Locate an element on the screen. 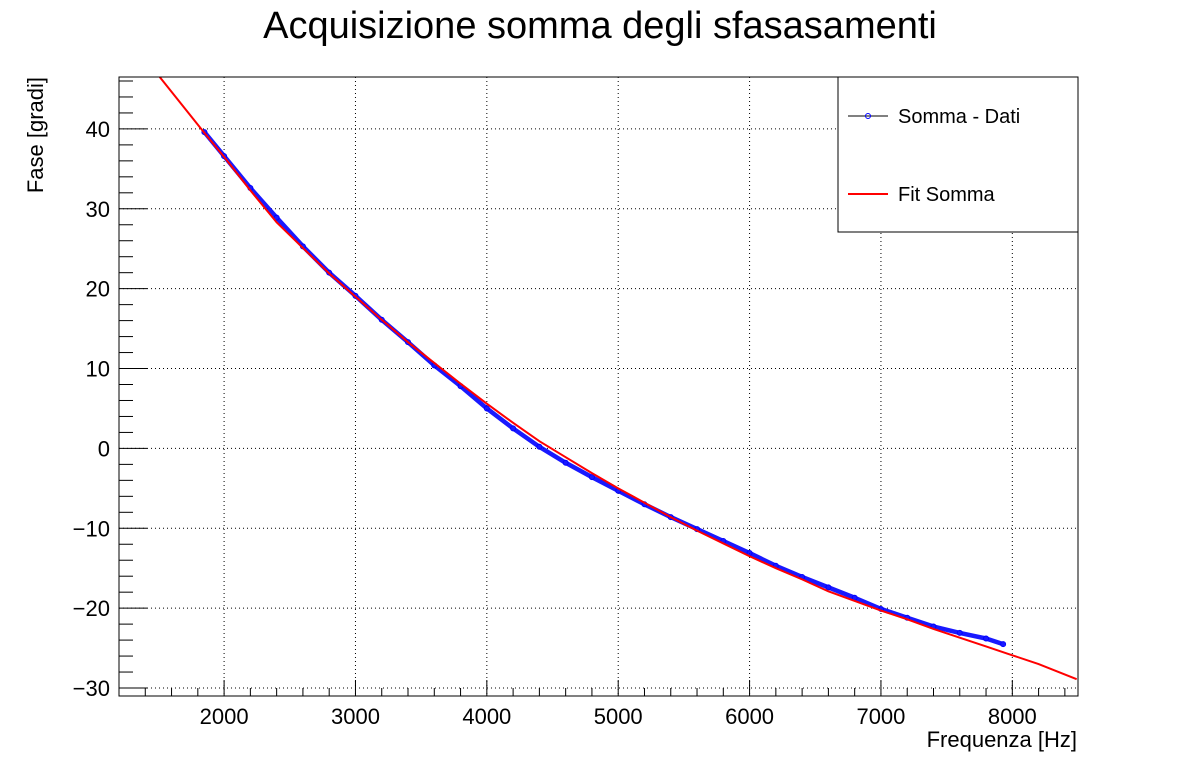 The width and height of the screenshot is (1198, 774). x-tick-label: 2000 is located at coordinates (224, 716).